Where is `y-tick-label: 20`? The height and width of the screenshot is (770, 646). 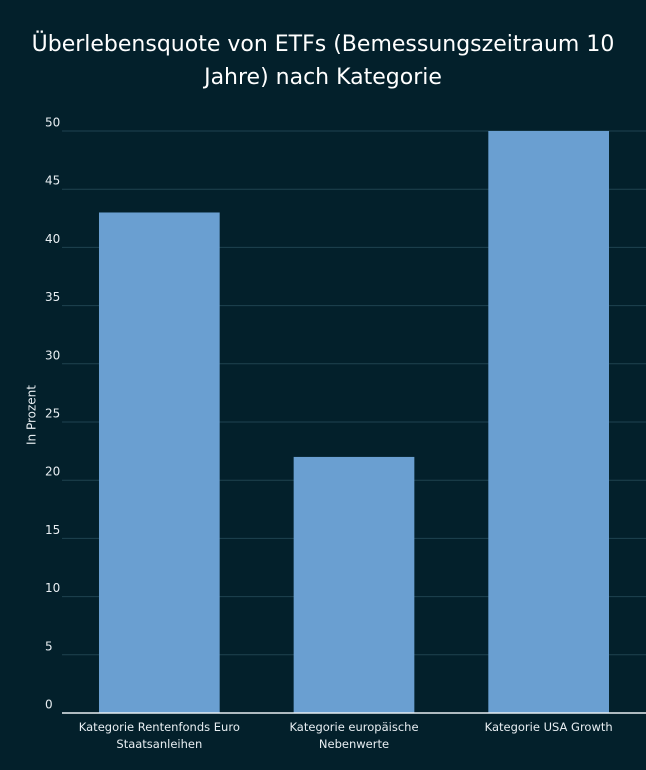 y-tick-label: 20 is located at coordinates (52, 472).